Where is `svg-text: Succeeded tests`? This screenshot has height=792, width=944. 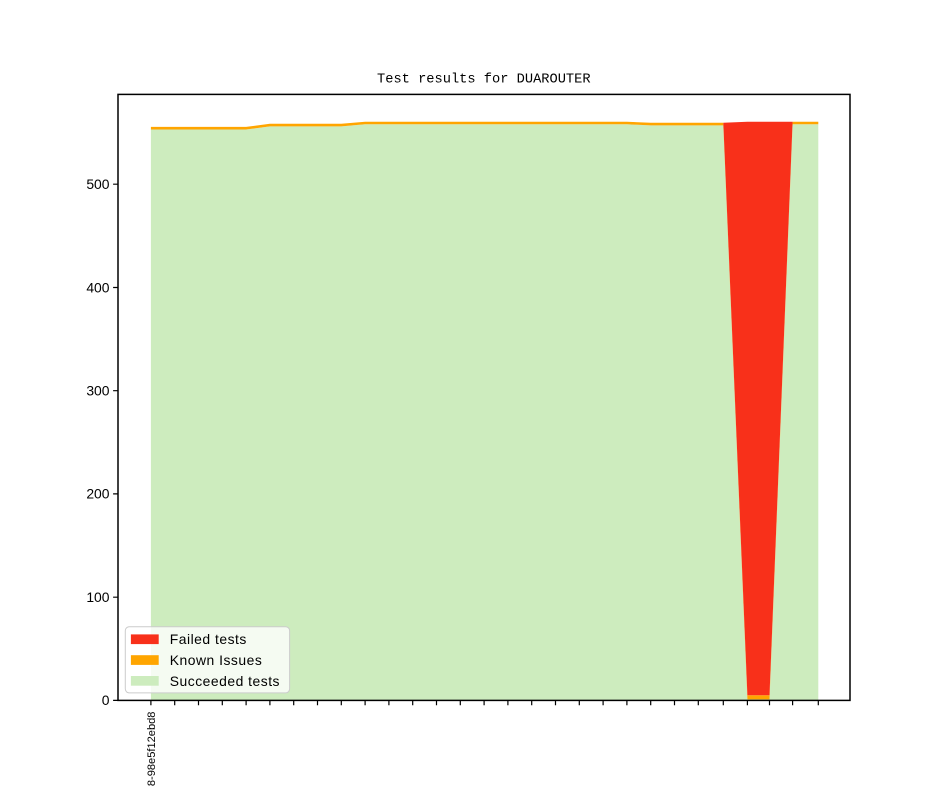 svg-text: Succeeded tests is located at coordinates (225, 681).